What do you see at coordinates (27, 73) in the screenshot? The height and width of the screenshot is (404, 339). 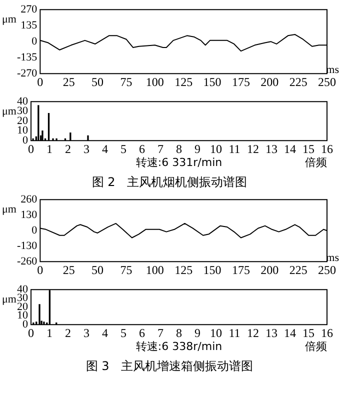 I see `y-tick-label: -270` at bounding box center [27, 73].